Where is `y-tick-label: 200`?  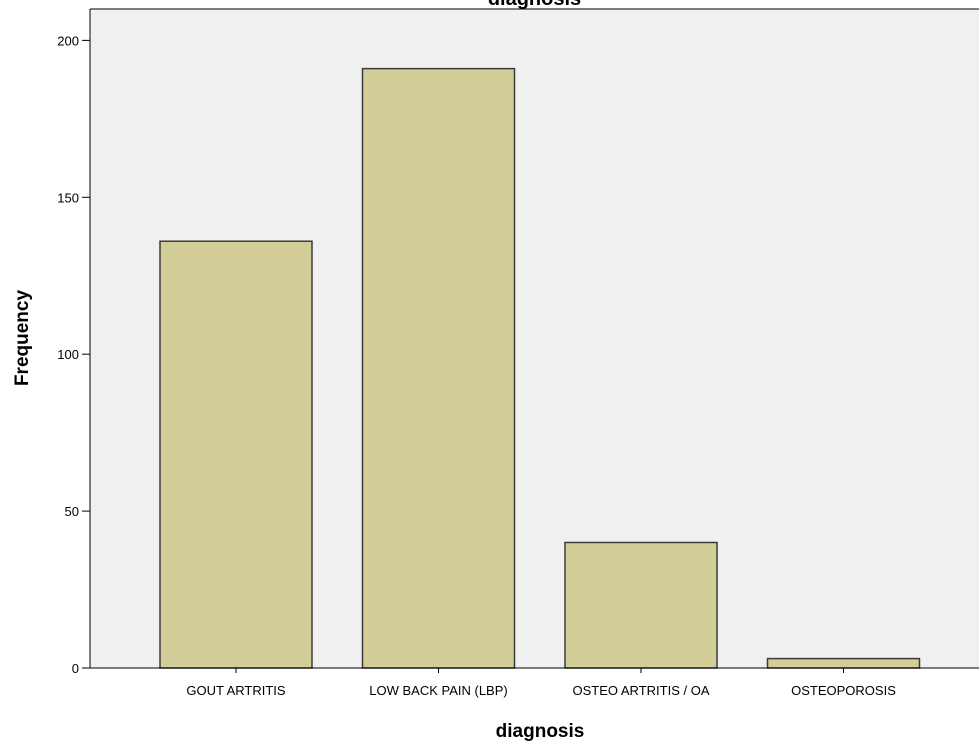
y-tick-label: 200 is located at coordinates (68, 40).